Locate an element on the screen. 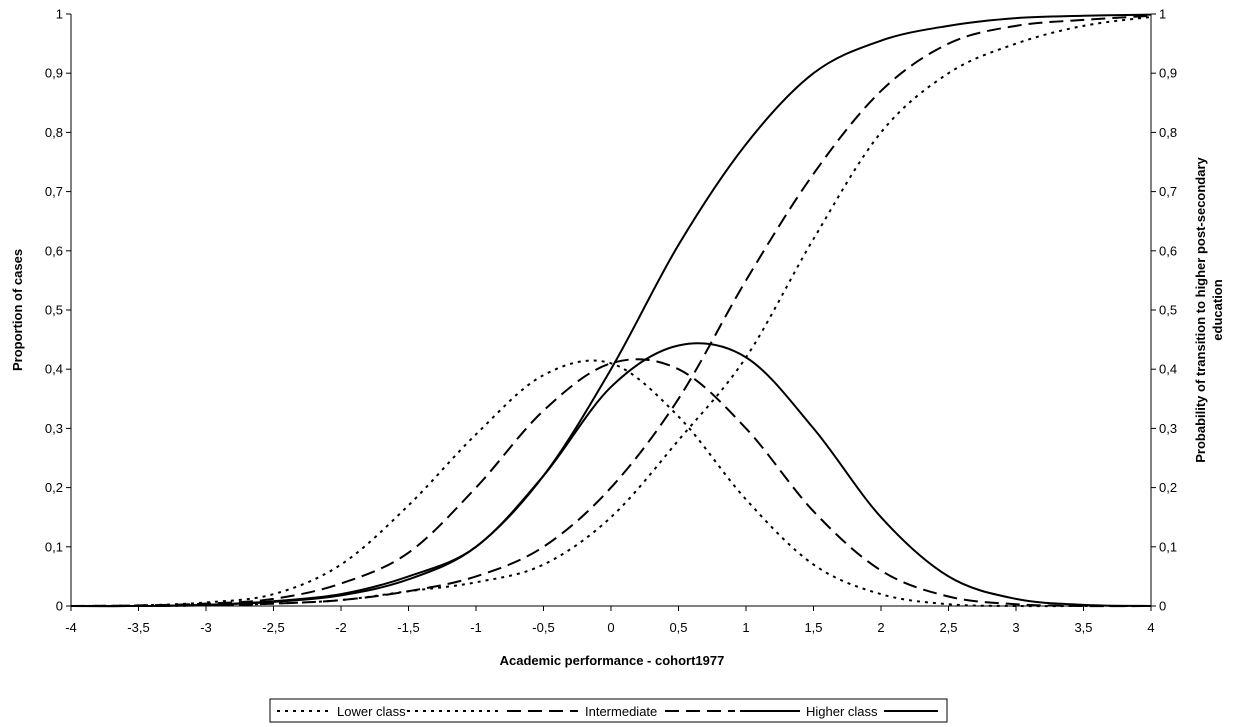 The image size is (1244, 727). x-tick-label: 0,5 is located at coordinates (678, 627).